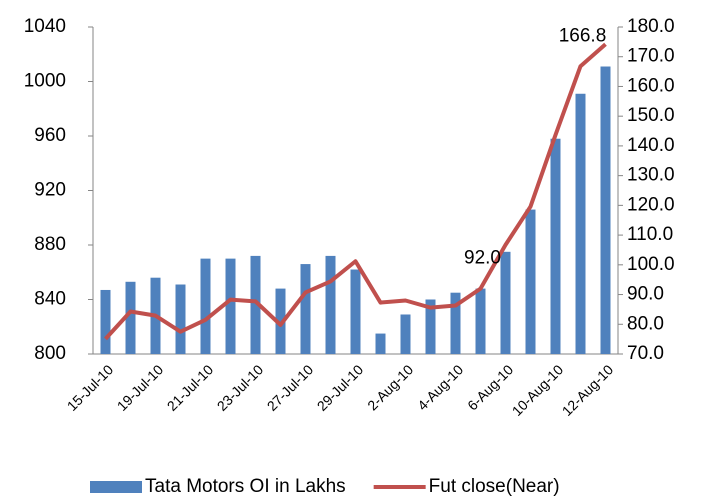  I want to click on y2-tick-label: 70.0, so click(645, 353).